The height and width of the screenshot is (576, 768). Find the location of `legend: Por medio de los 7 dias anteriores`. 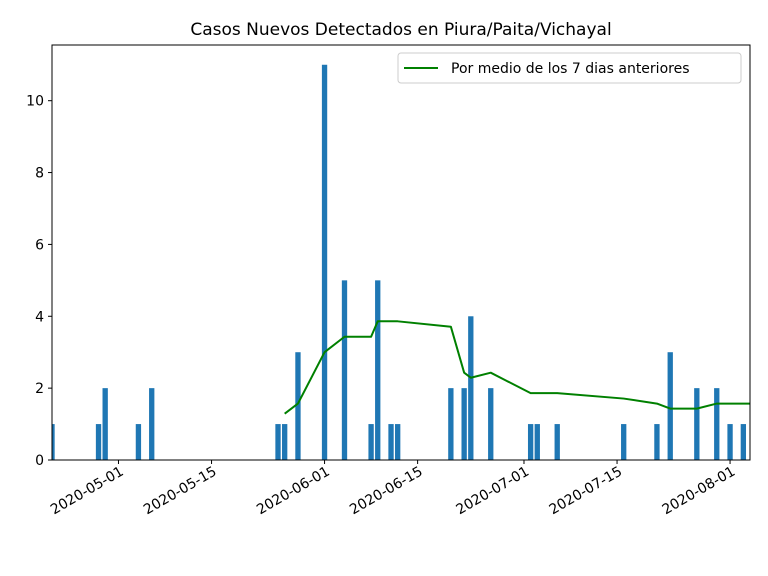

legend: Por medio de los 7 dias anteriores is located at coordinates (569, 68).